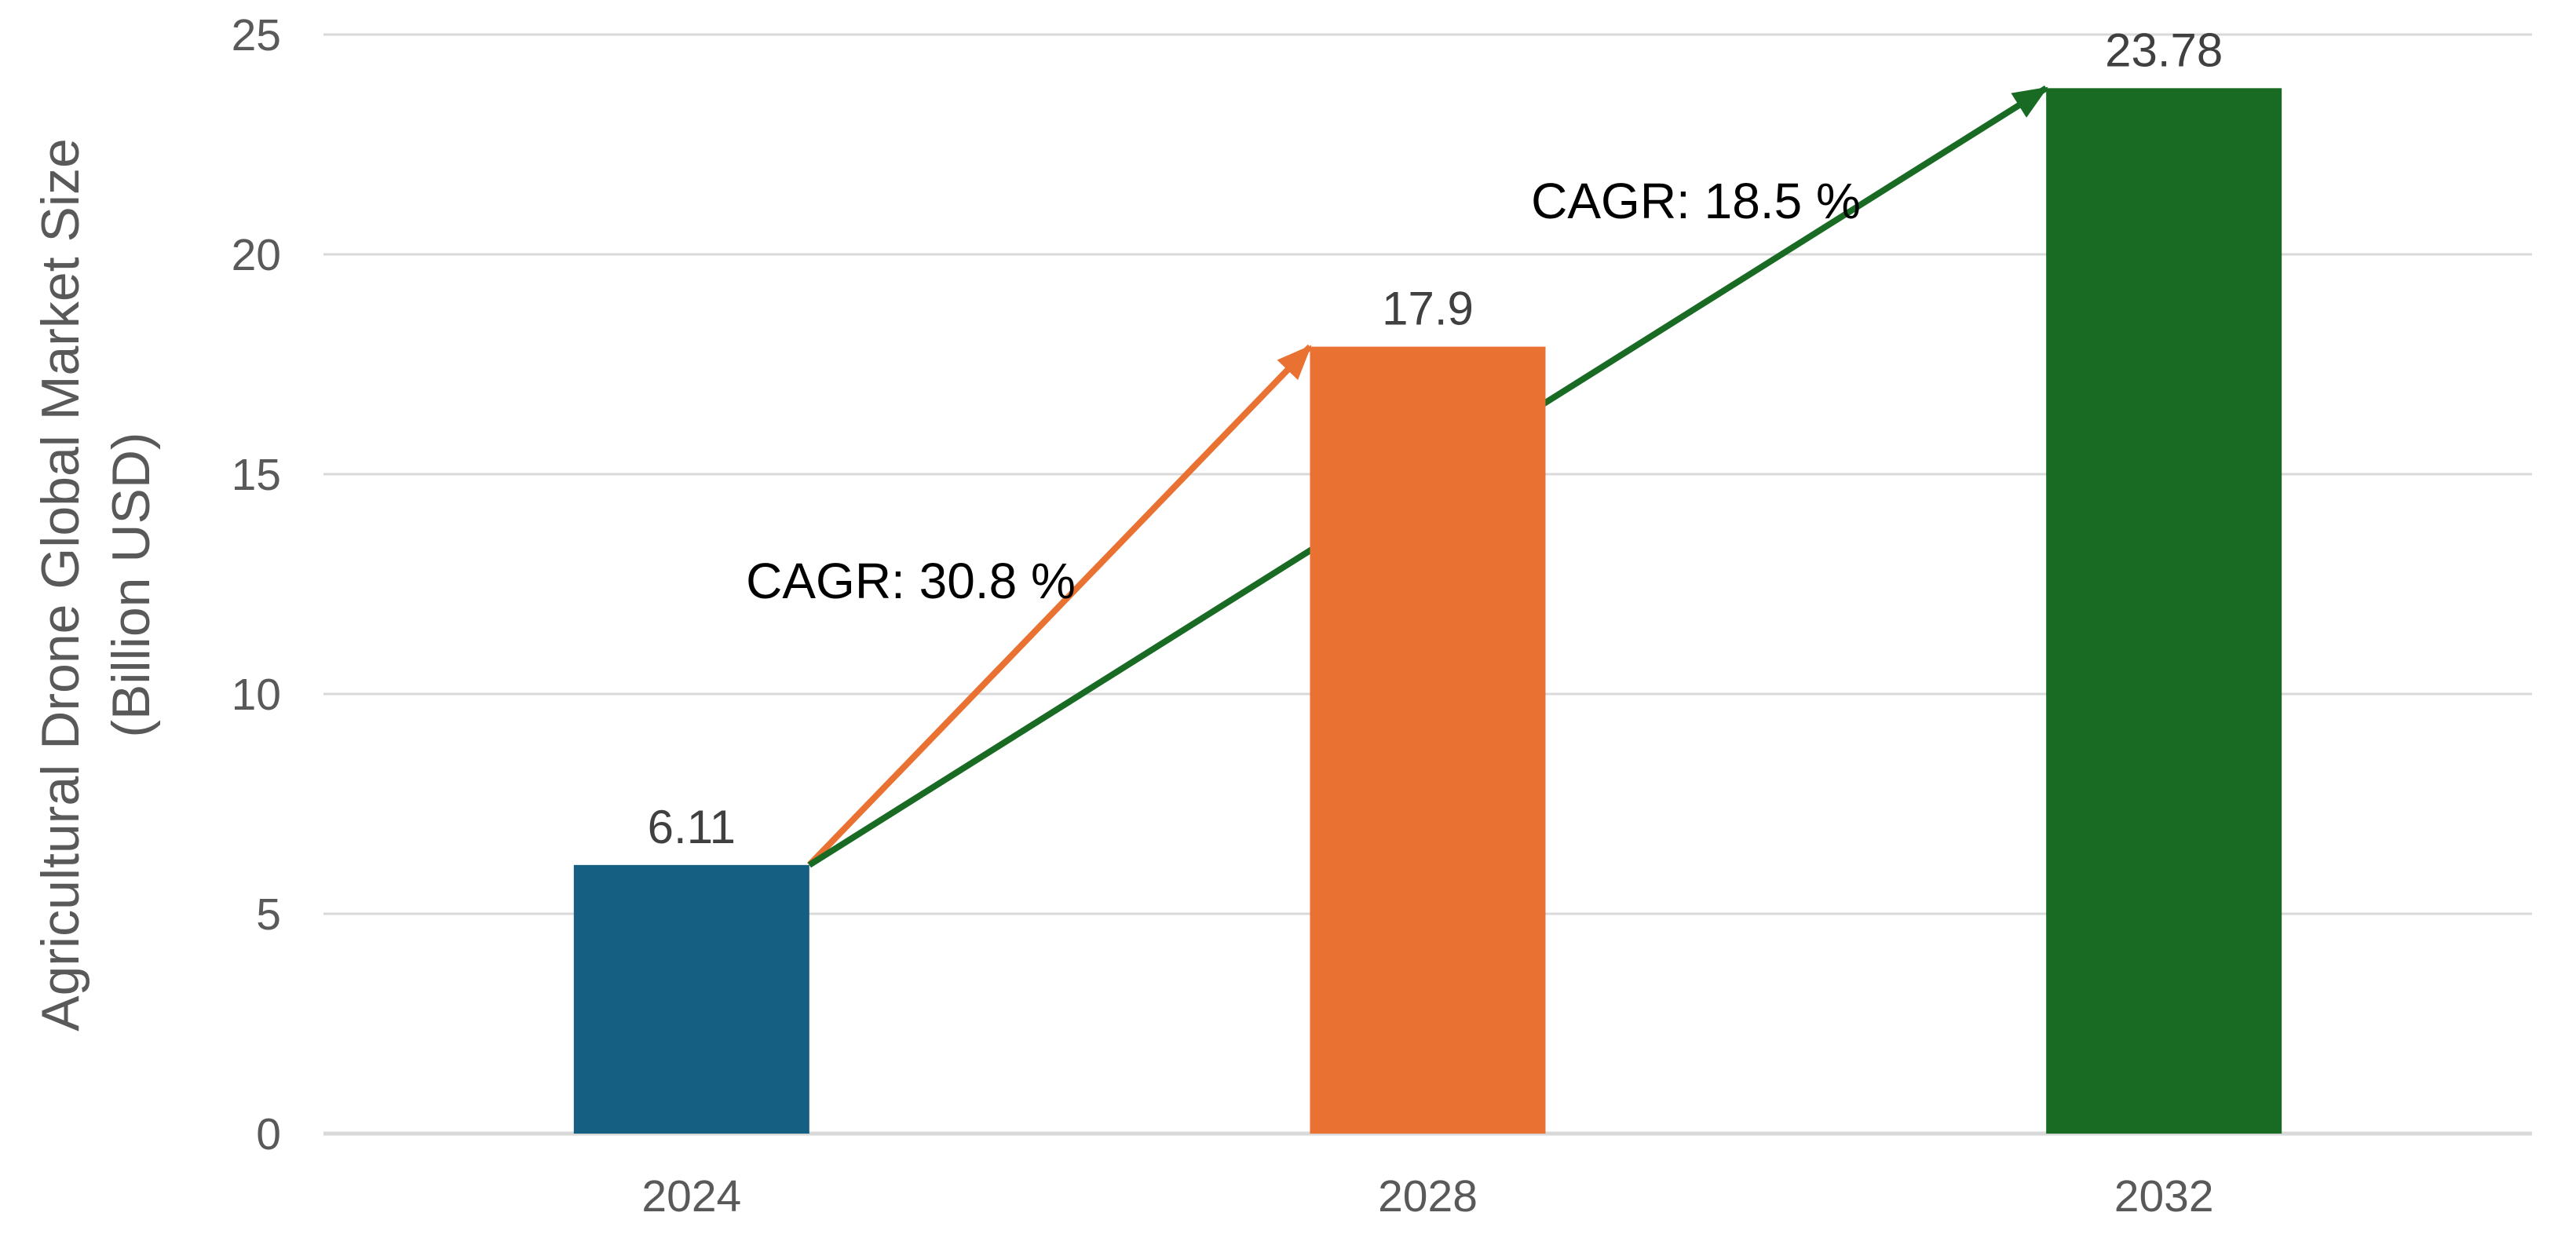 This screenshot has width=2576, height=1238. Describe the element at coordinates (1696, 201) in the screenshot. I see `cagr-label-1: CAGR: 18.5 %` at that location.